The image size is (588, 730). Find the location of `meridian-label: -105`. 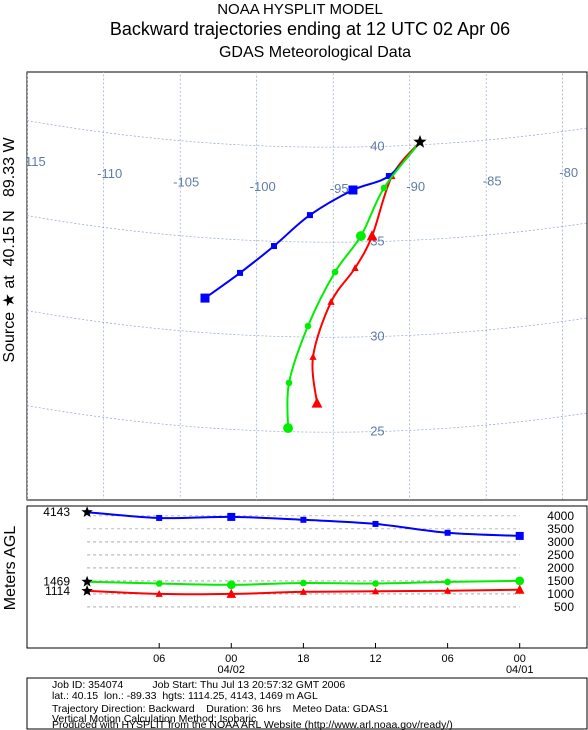

meridian-label: -105 is located at coordinates (186, 181).